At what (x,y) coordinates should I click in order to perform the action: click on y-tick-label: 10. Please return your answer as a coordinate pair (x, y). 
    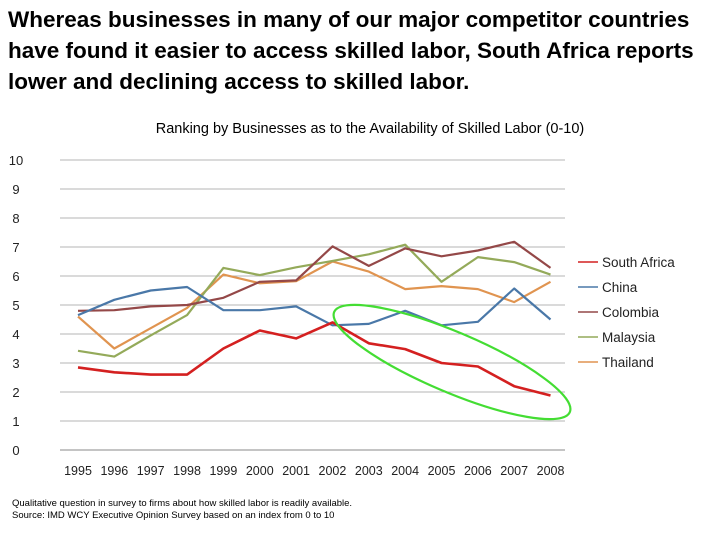
    Looking at the image, I should click on (16, 160).